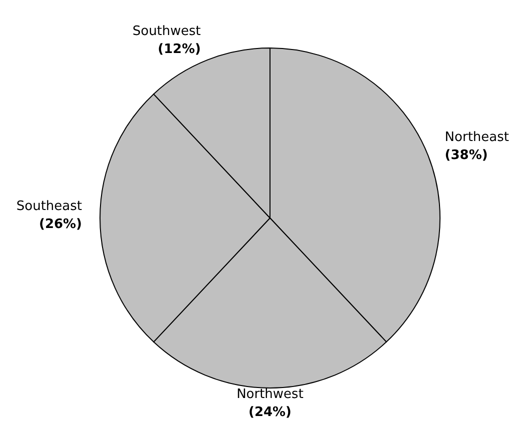 This screenshot has height=444, width=521. I want to click on slice-label: Northwest, so click(270, 394).